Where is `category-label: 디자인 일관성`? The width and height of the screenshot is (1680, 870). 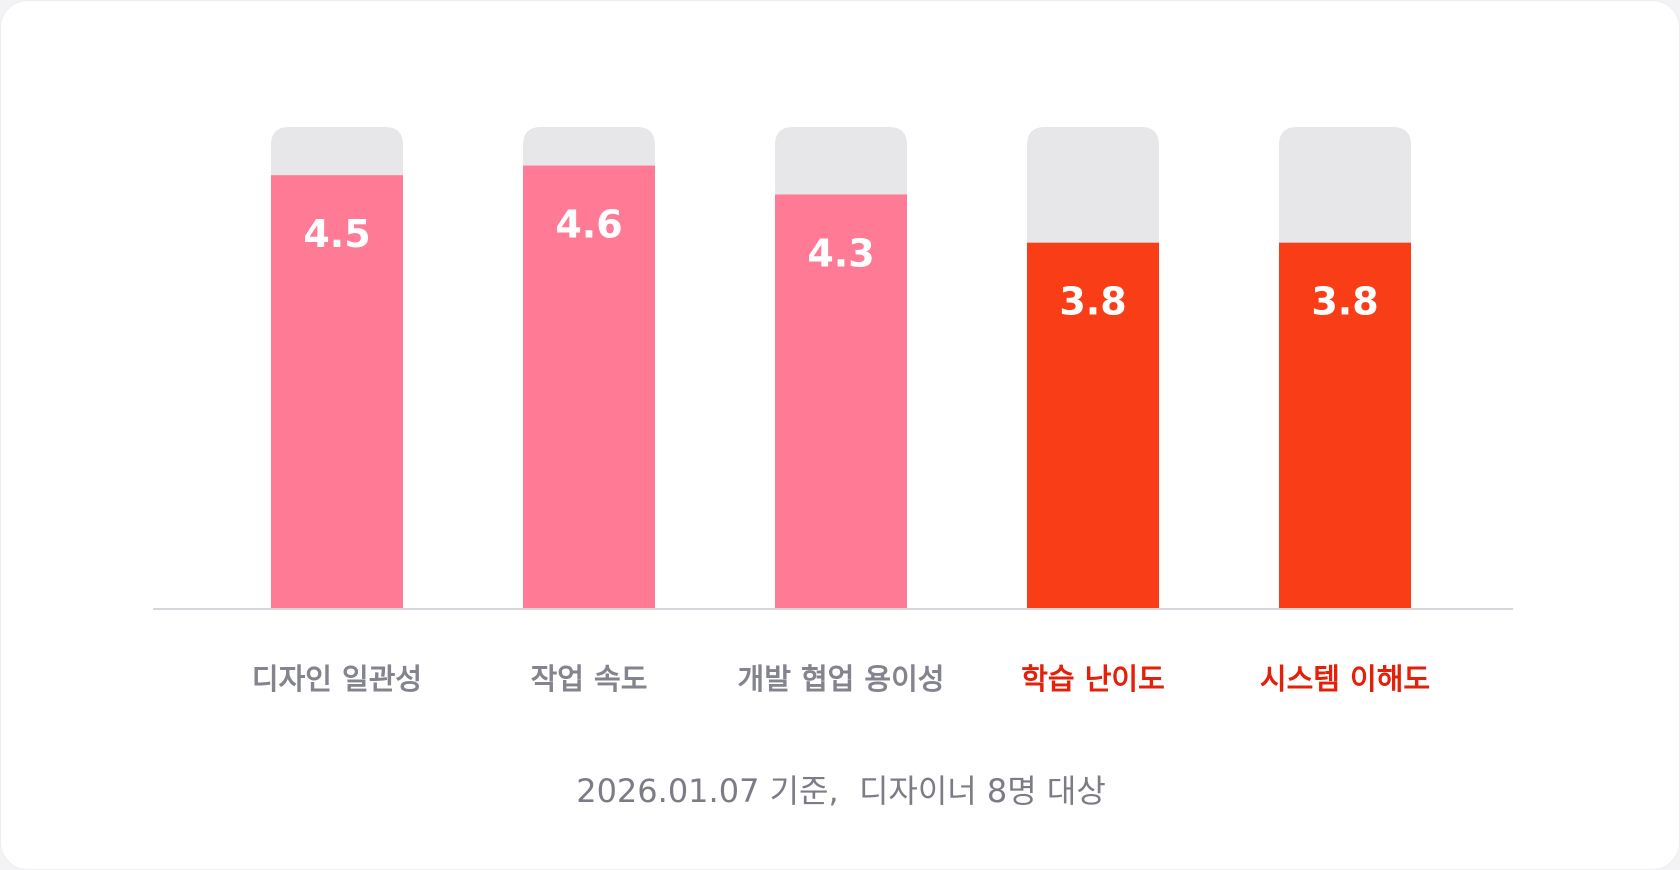 category-label: 디자인 일관성 is located at coordinates (337, 679).